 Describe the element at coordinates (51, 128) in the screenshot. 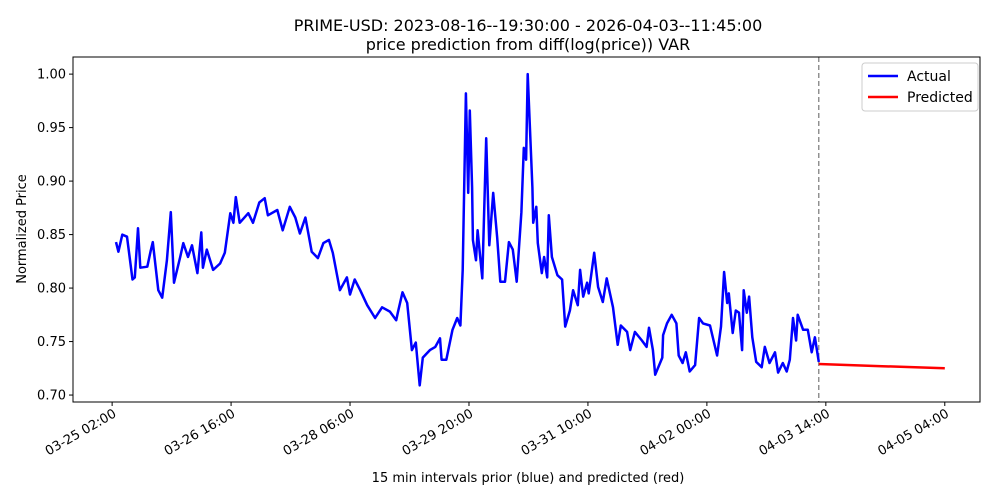

I see `y-tick-label: 0.95` at that location.